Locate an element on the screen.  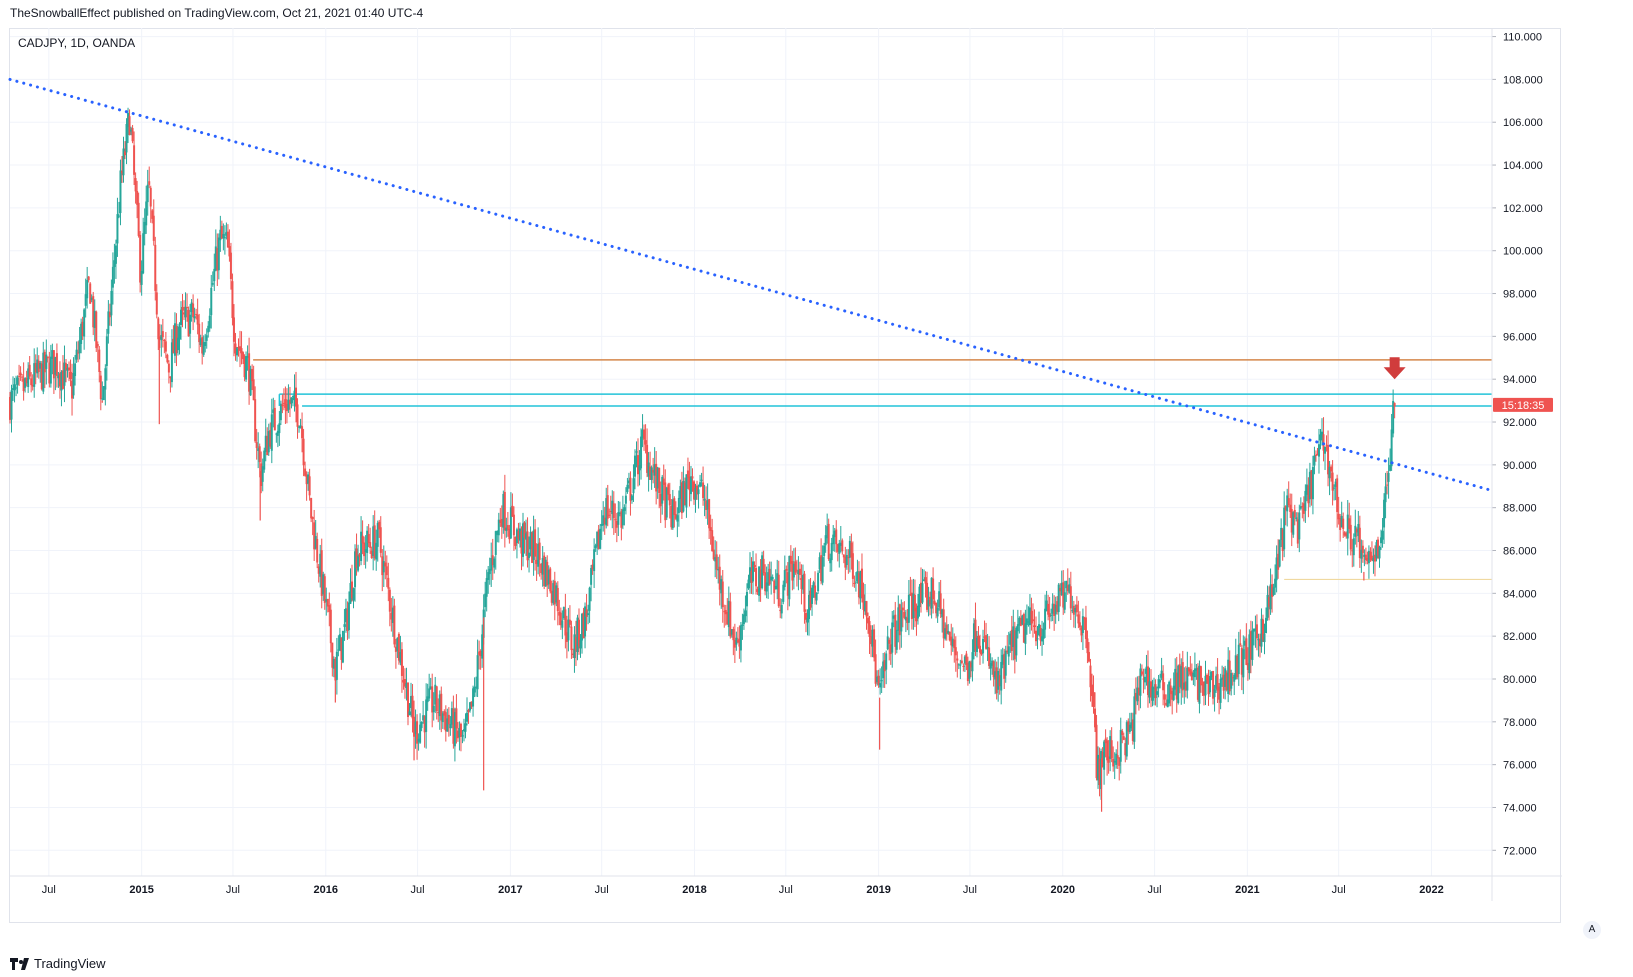
y-tick-label: 100.000 is located at coordinates (1523, 252).